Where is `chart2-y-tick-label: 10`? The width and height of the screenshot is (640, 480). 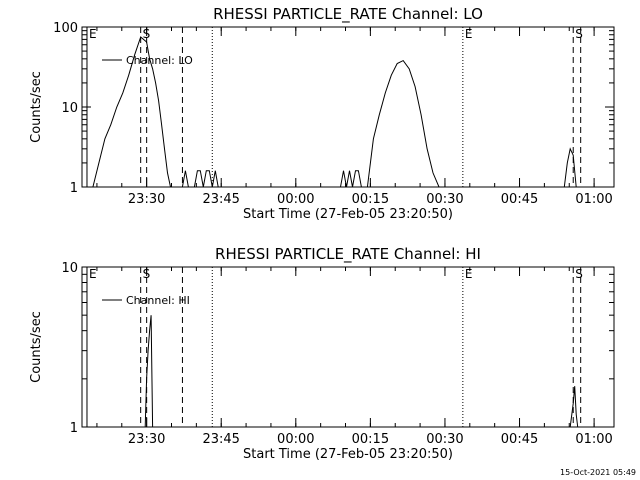 chart2-y-tick-label: 10 is located at coordinates (69, 268).